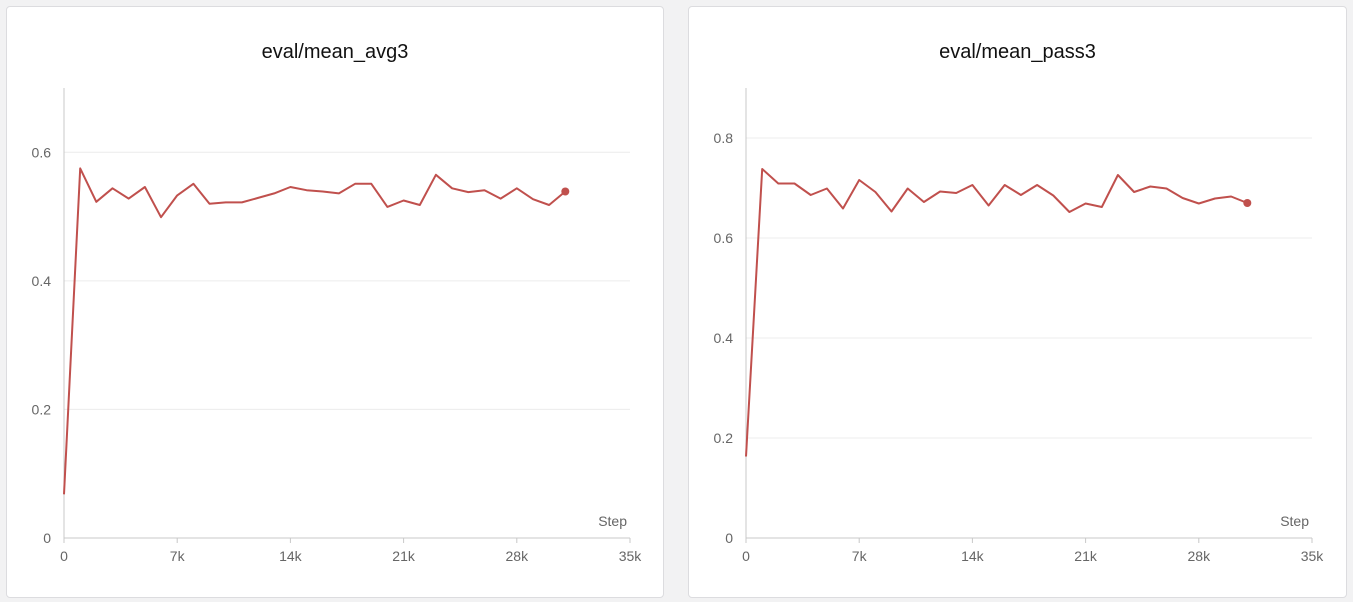 The height and width of the screenshot is (602, 1353). I want to click on y-tick-label: 0.8, so click(724, 138).